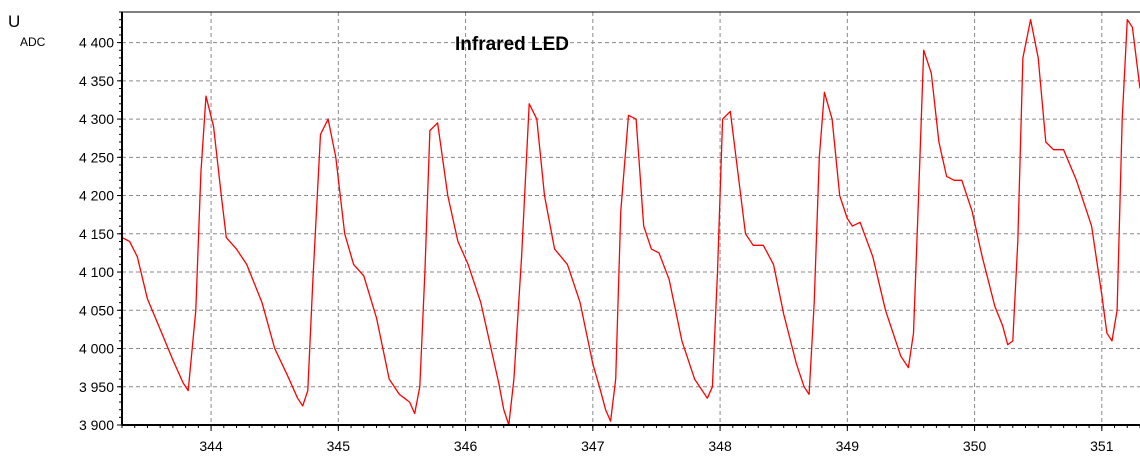  What do you see at coordinates (96, 43) in the screenshot?
I see `y-tick-label: 4 400` at bounding box center [96, 43].